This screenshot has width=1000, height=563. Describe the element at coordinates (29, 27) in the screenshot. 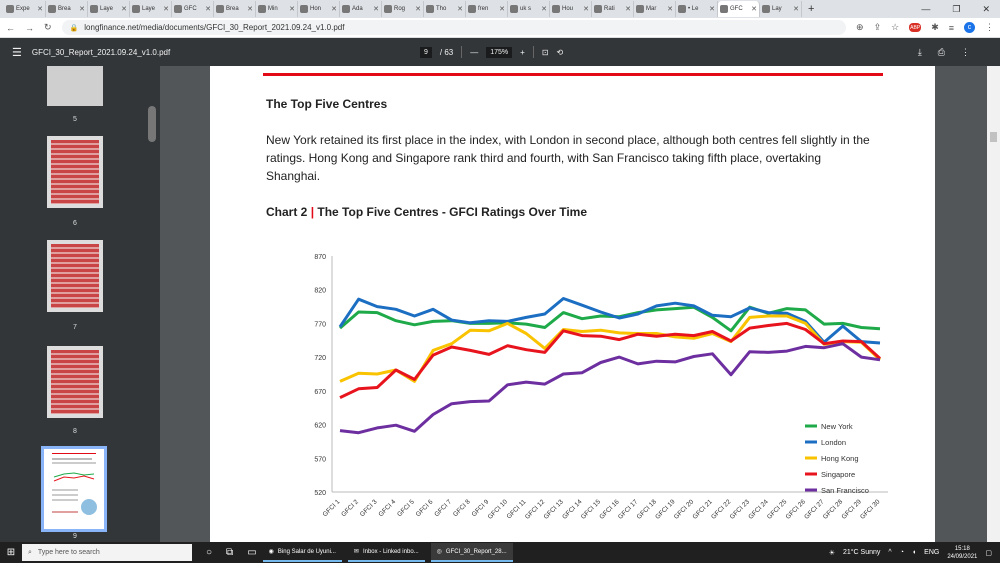

I see `forward-icon: →` at that location.